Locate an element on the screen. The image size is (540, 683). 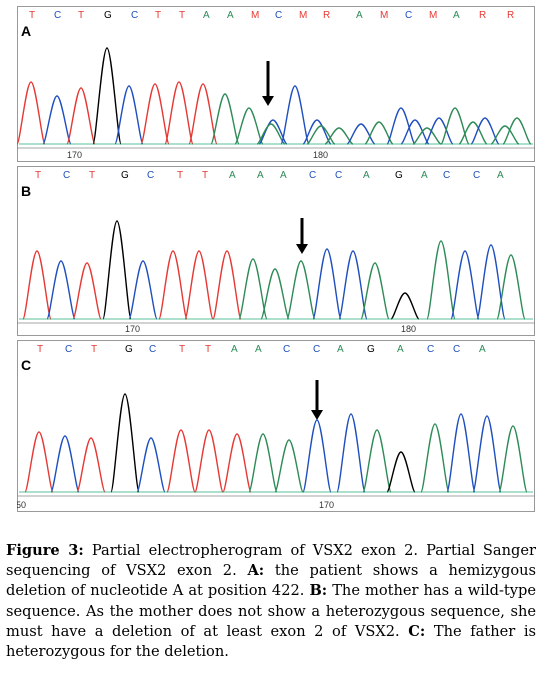
caption-c-label: C: is located at coordinates (417, 631).